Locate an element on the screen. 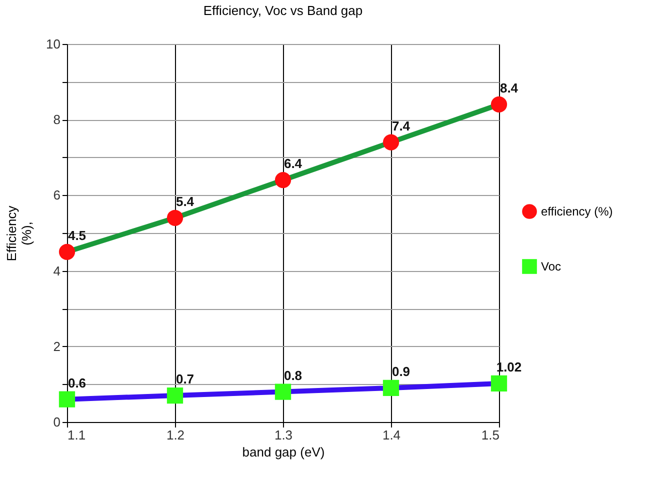  data-label: 6.4 is located at coordinates (293, 164).